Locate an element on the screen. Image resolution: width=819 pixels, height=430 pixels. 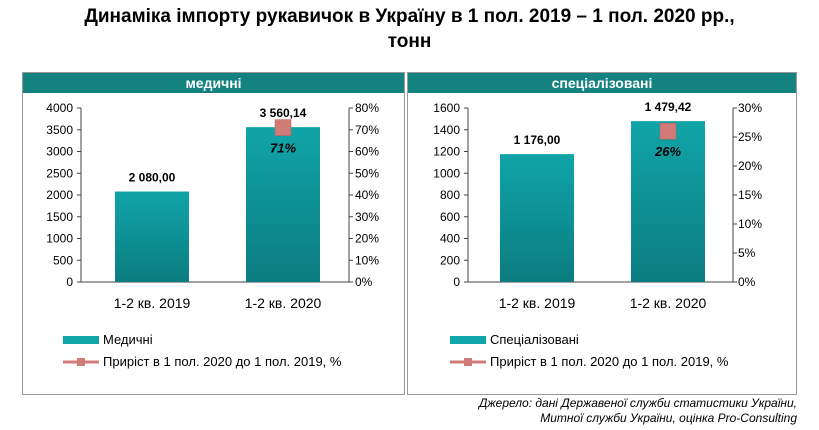
title-line-2: тонн is located at coordinates (409, 41).